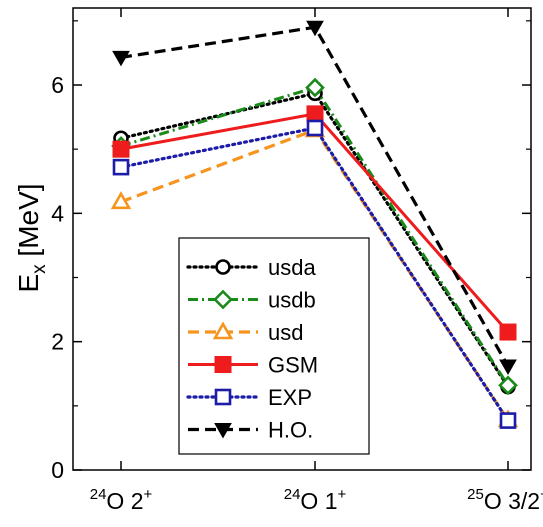  What do you see at coordinates (28, 223) in the screenshot?
I see `y-axis-label-unit: [MeV]` at bounding box center [28, 223].